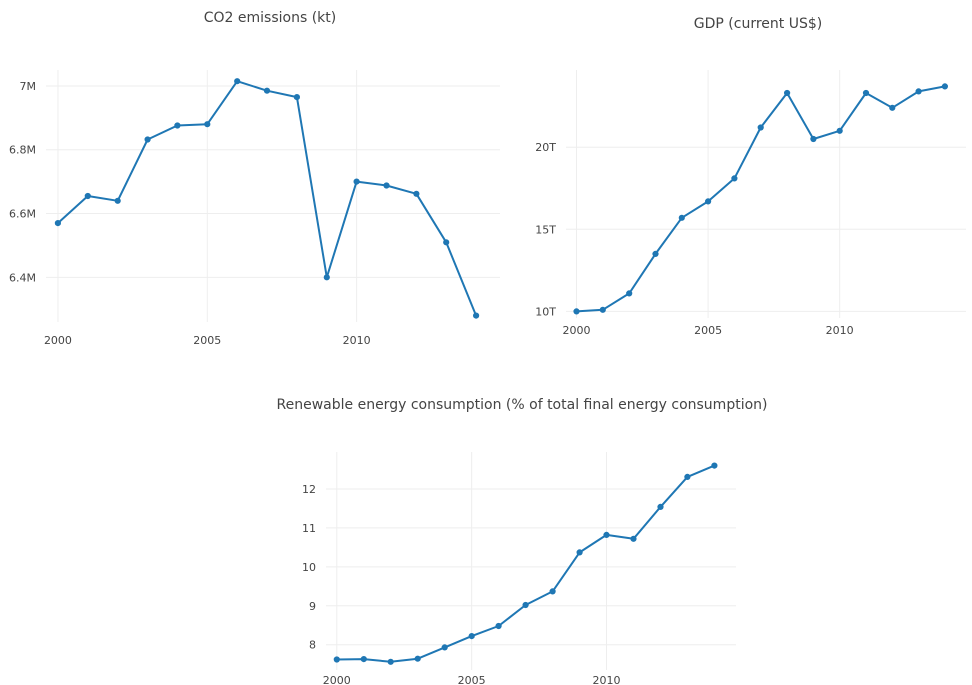  I want to click on gdp-y-tick-label: 10T, so click(545, 311).